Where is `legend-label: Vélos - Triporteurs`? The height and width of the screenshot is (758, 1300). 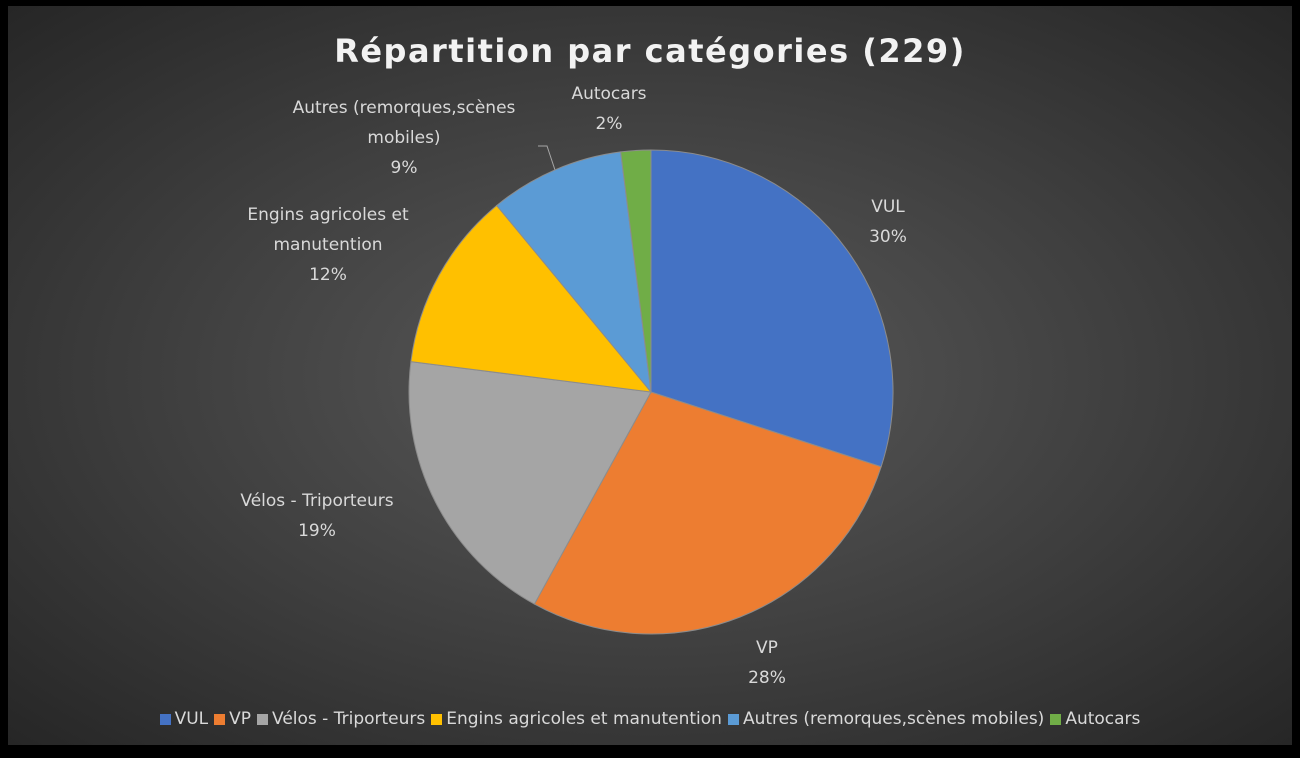
legend-label: Vélos - Triporteurs is located at coordinates (349, 719).